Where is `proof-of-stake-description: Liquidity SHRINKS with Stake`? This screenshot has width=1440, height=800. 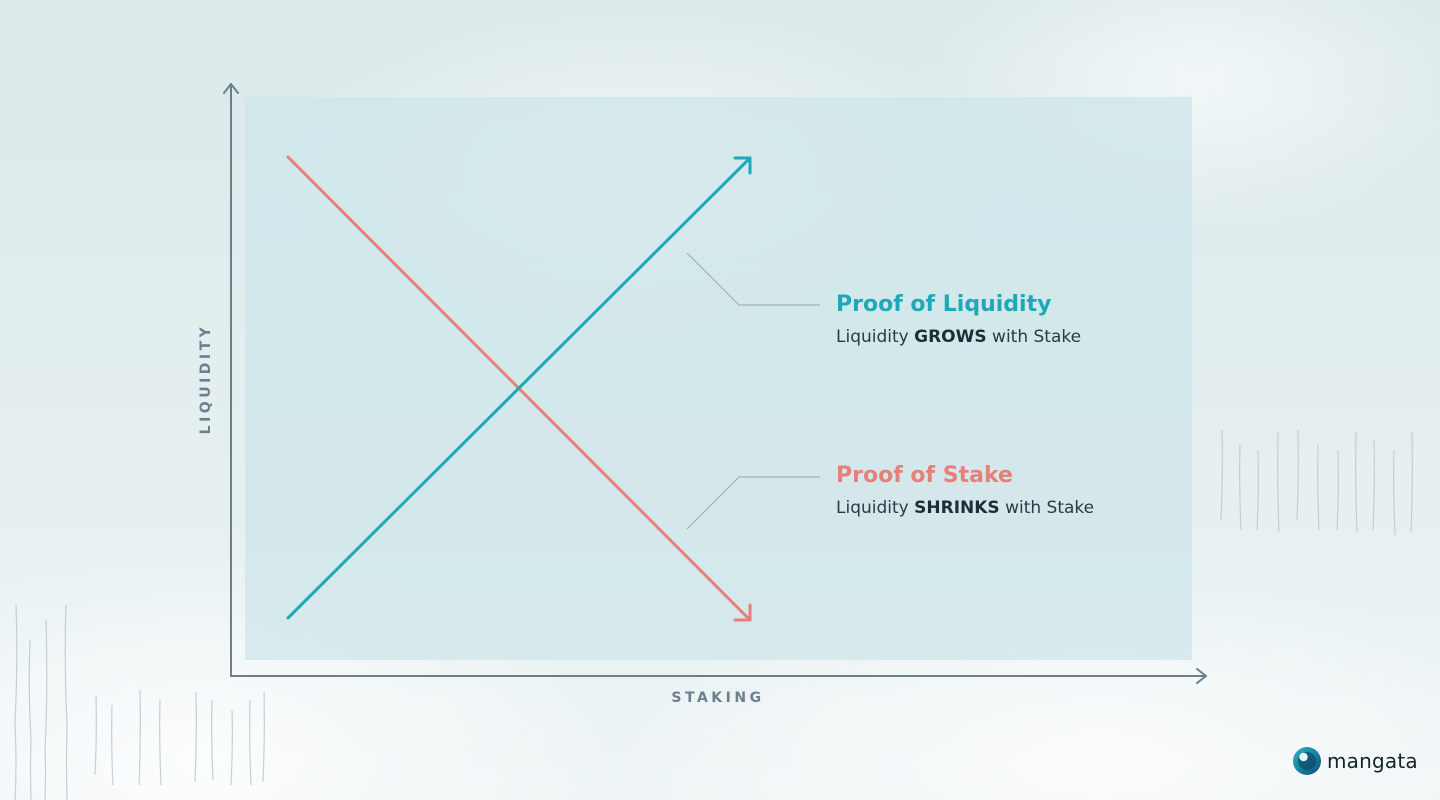 proof-of-stake-description: Liquidity SHRINKS with Stake is located at coordinates (965, 508).